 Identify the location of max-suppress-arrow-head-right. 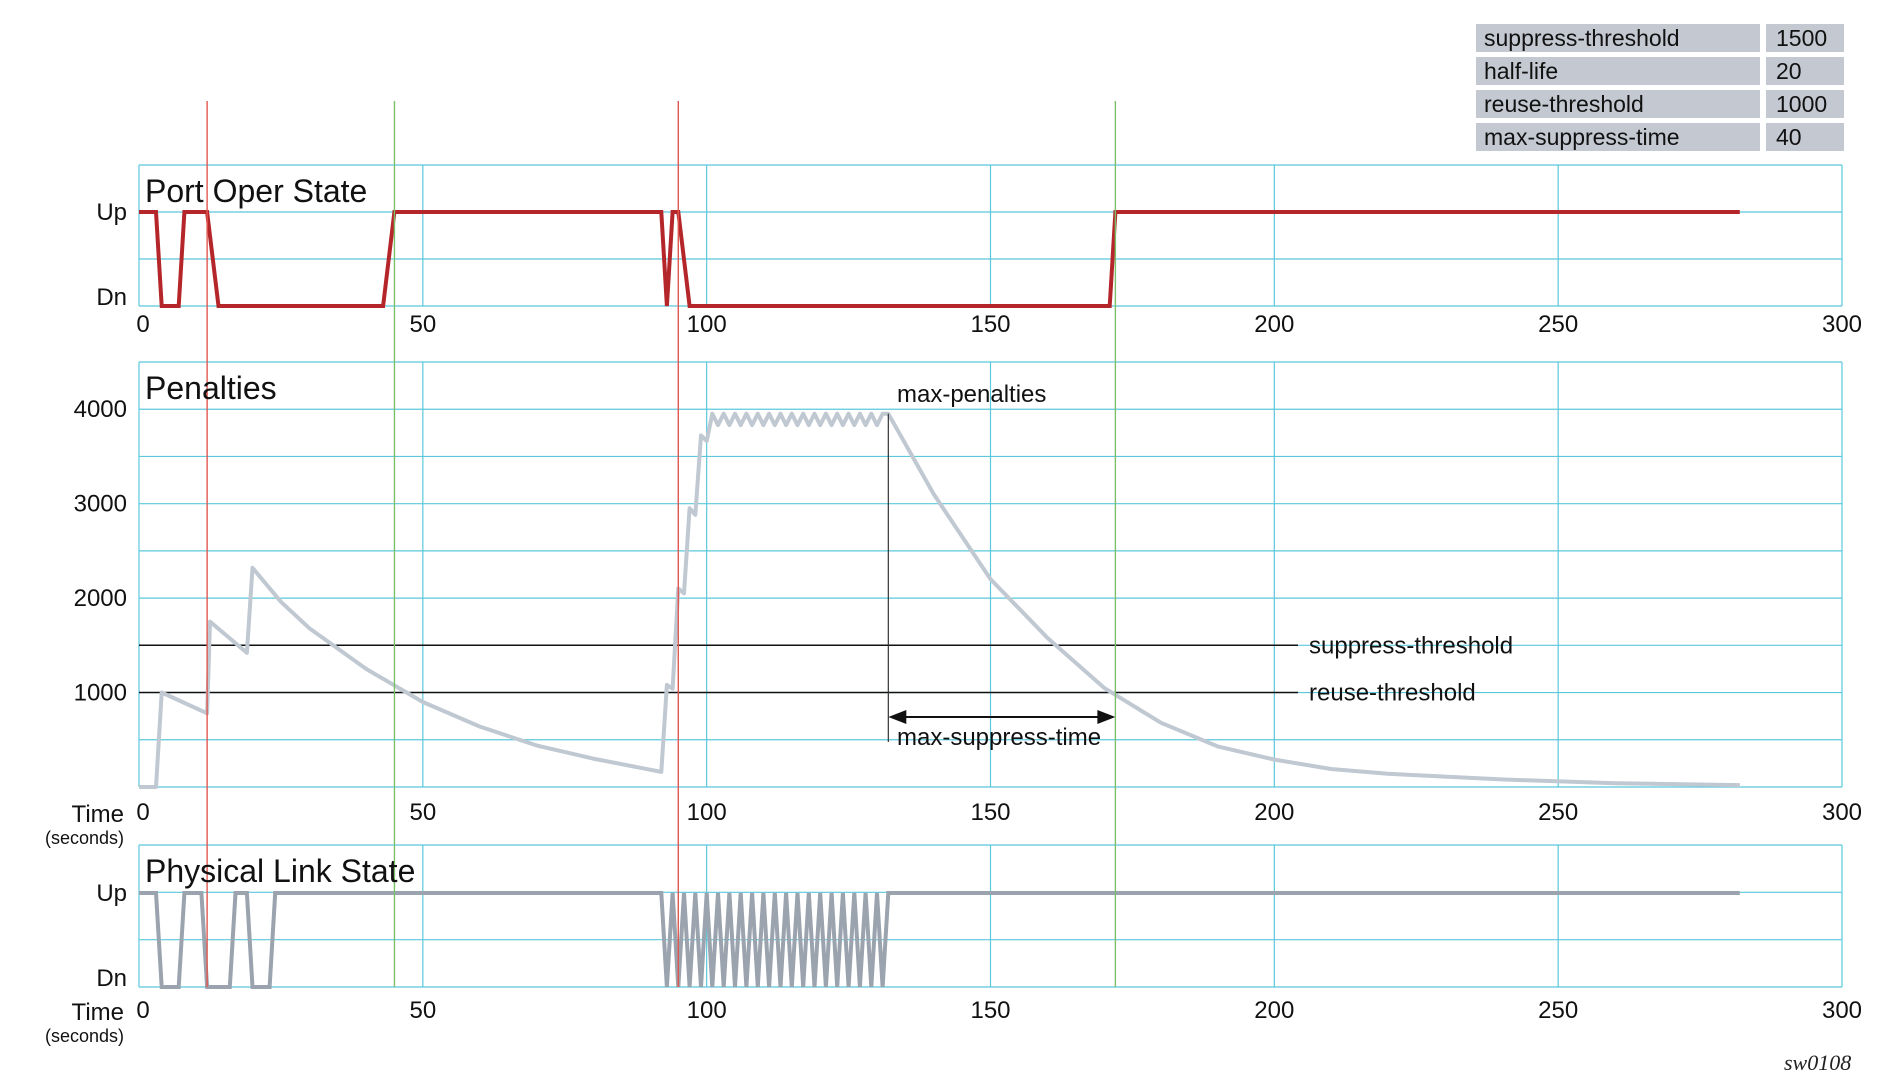
(1106, 717).